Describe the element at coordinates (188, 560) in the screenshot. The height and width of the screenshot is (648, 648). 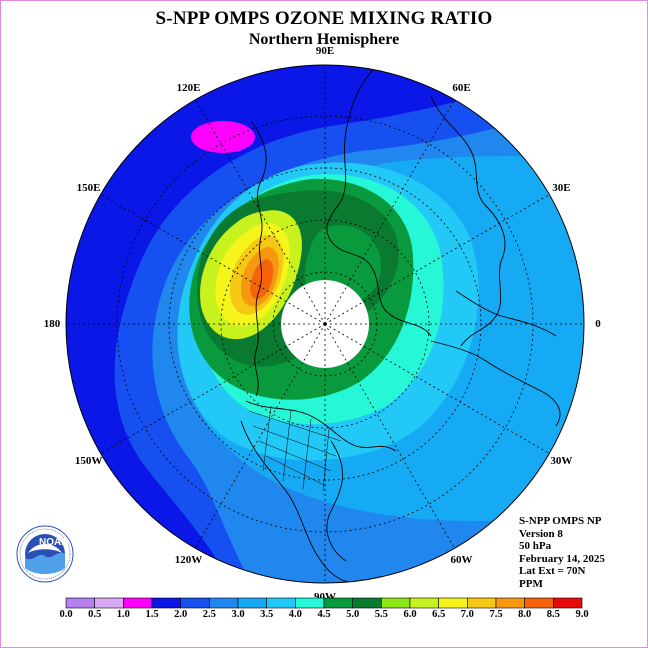
I see `longitude-label: 120W` at that location.